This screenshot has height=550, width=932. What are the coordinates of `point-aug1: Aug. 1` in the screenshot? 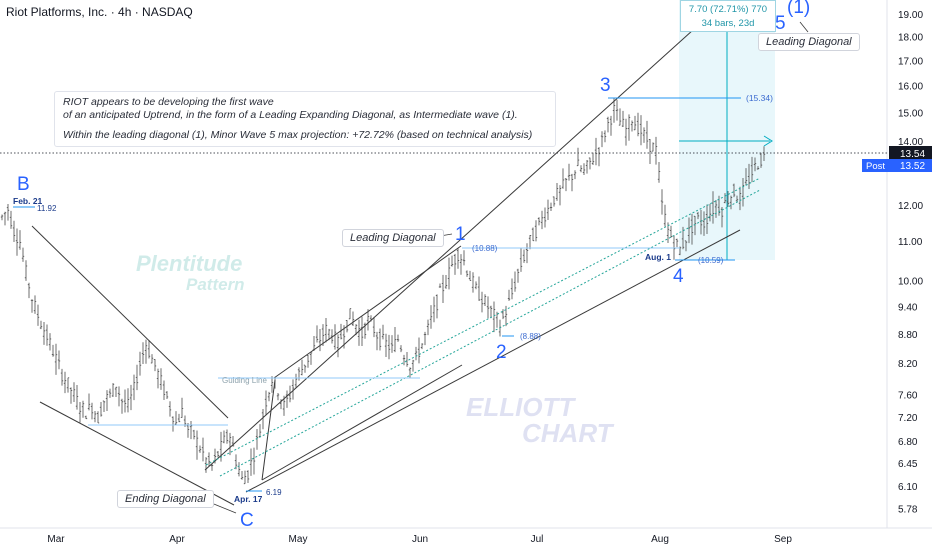 It's located at (658, 257).